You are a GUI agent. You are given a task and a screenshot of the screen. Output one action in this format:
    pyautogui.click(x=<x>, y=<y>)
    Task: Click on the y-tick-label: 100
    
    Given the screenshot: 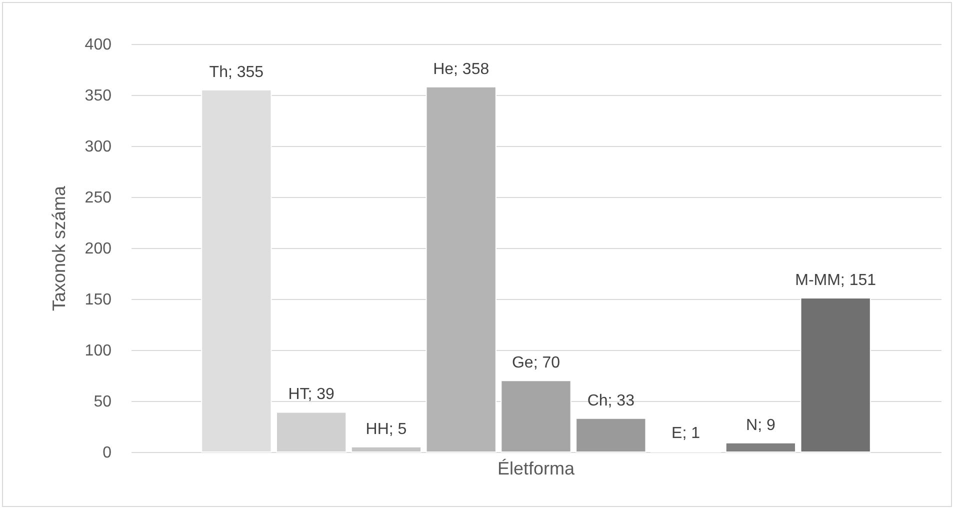 What is the action you would take?
    pyautogui.click(x=98, y=351)
    